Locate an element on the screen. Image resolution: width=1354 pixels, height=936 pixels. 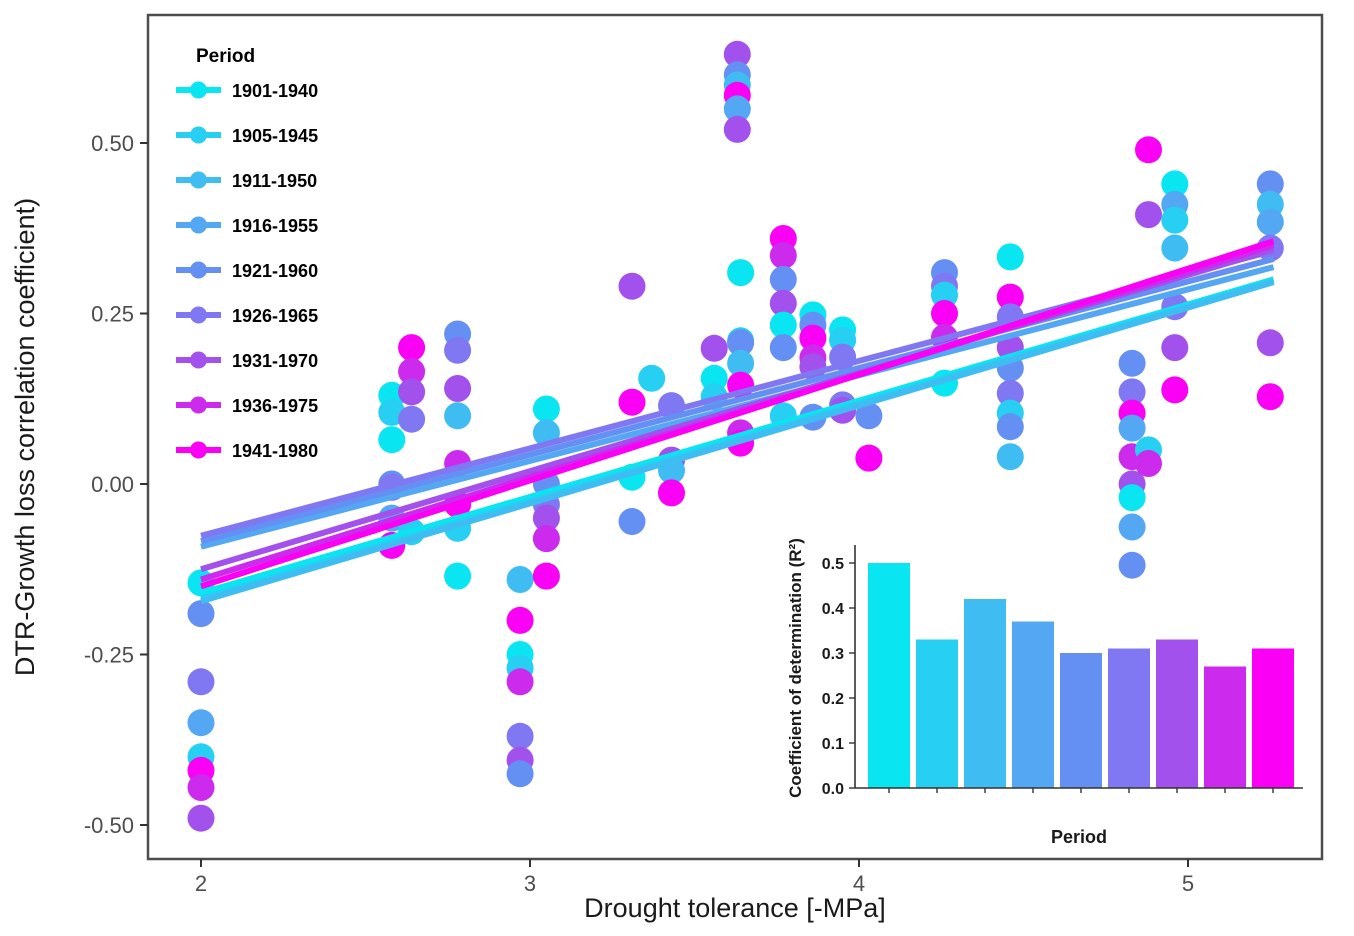
legend-item-label: 1916-1955 is located at coordinates (275, 226).